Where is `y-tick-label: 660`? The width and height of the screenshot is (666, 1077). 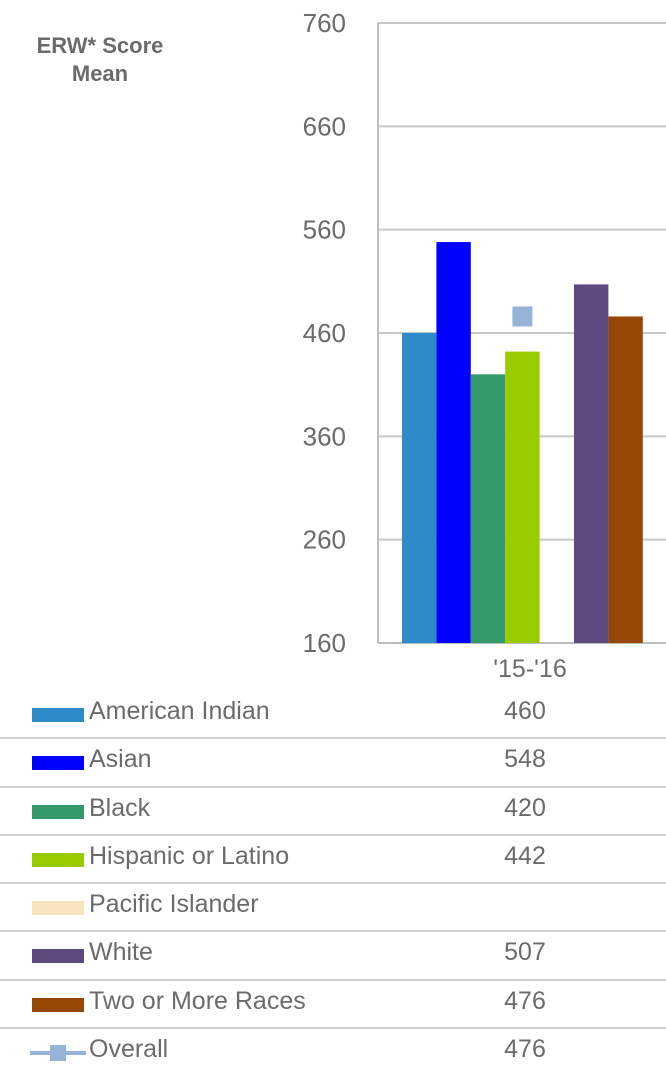
y-tick-label: 660 is located at coordinates (324, 126).